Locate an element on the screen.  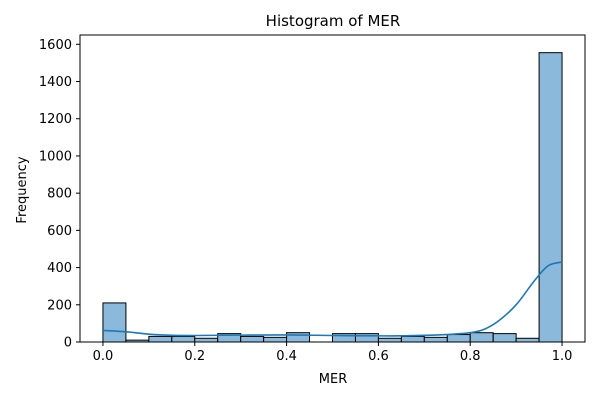
kde-curve is located at coordinates (332, 299).